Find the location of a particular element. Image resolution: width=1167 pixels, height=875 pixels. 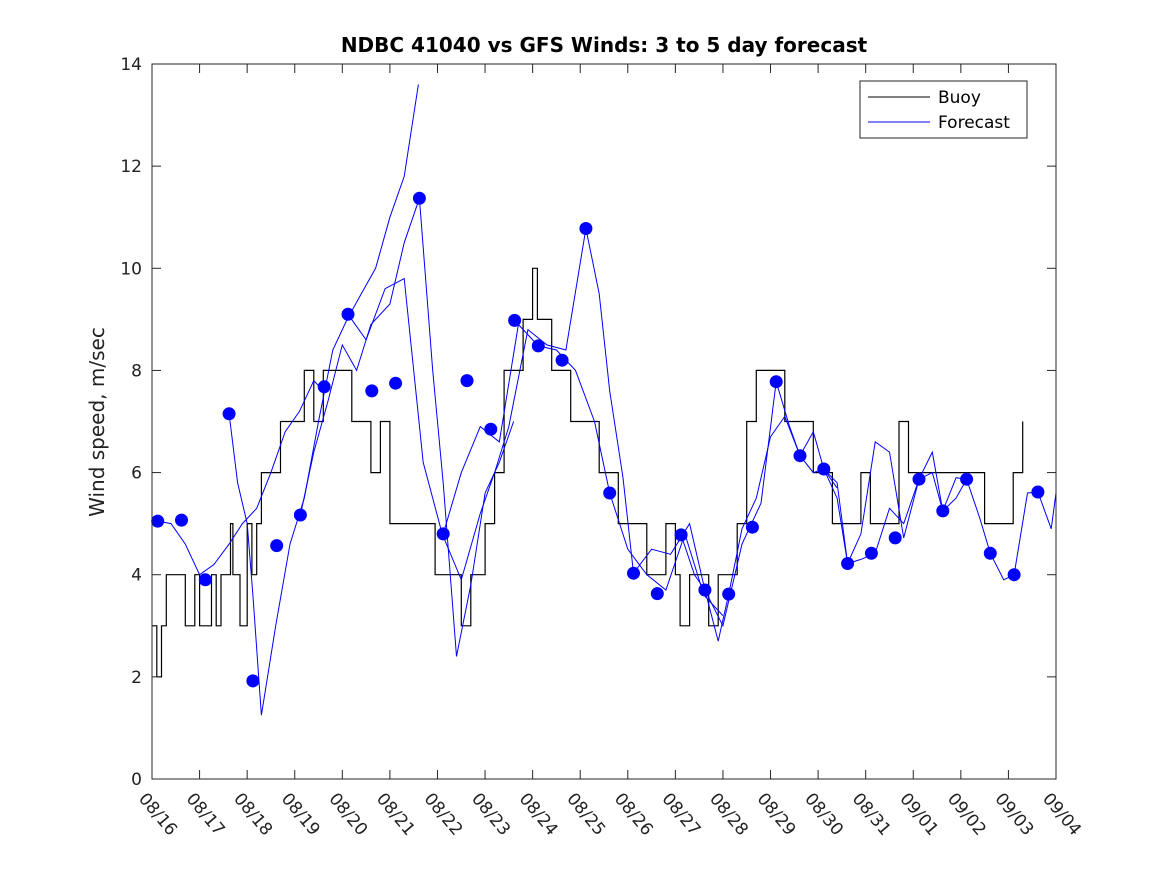

y-tick-label: 8 is located at coordinates (136, 371).